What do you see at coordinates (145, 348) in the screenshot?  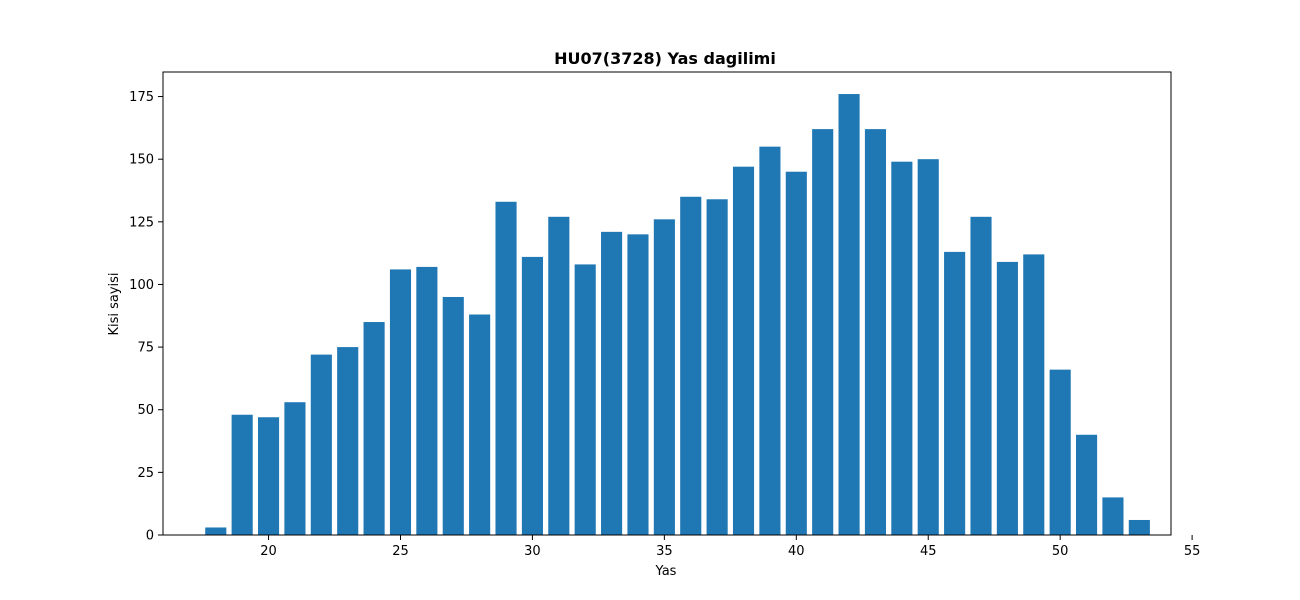 I see `y-tick-label: 75` at bounding box center [145, 348].